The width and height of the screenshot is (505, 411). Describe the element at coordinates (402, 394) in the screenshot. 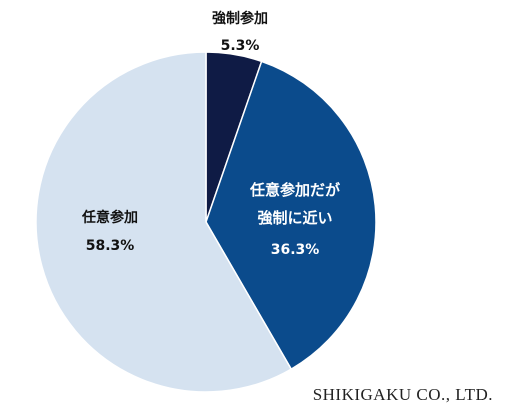

I see `watermark: SHIKIGAKU CO., LTD.` at that location.